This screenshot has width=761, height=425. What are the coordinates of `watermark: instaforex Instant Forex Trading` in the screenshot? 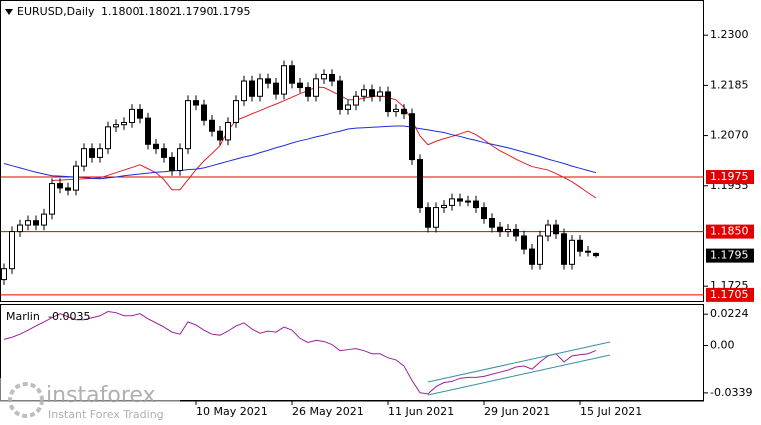 It's located at (90, 401).